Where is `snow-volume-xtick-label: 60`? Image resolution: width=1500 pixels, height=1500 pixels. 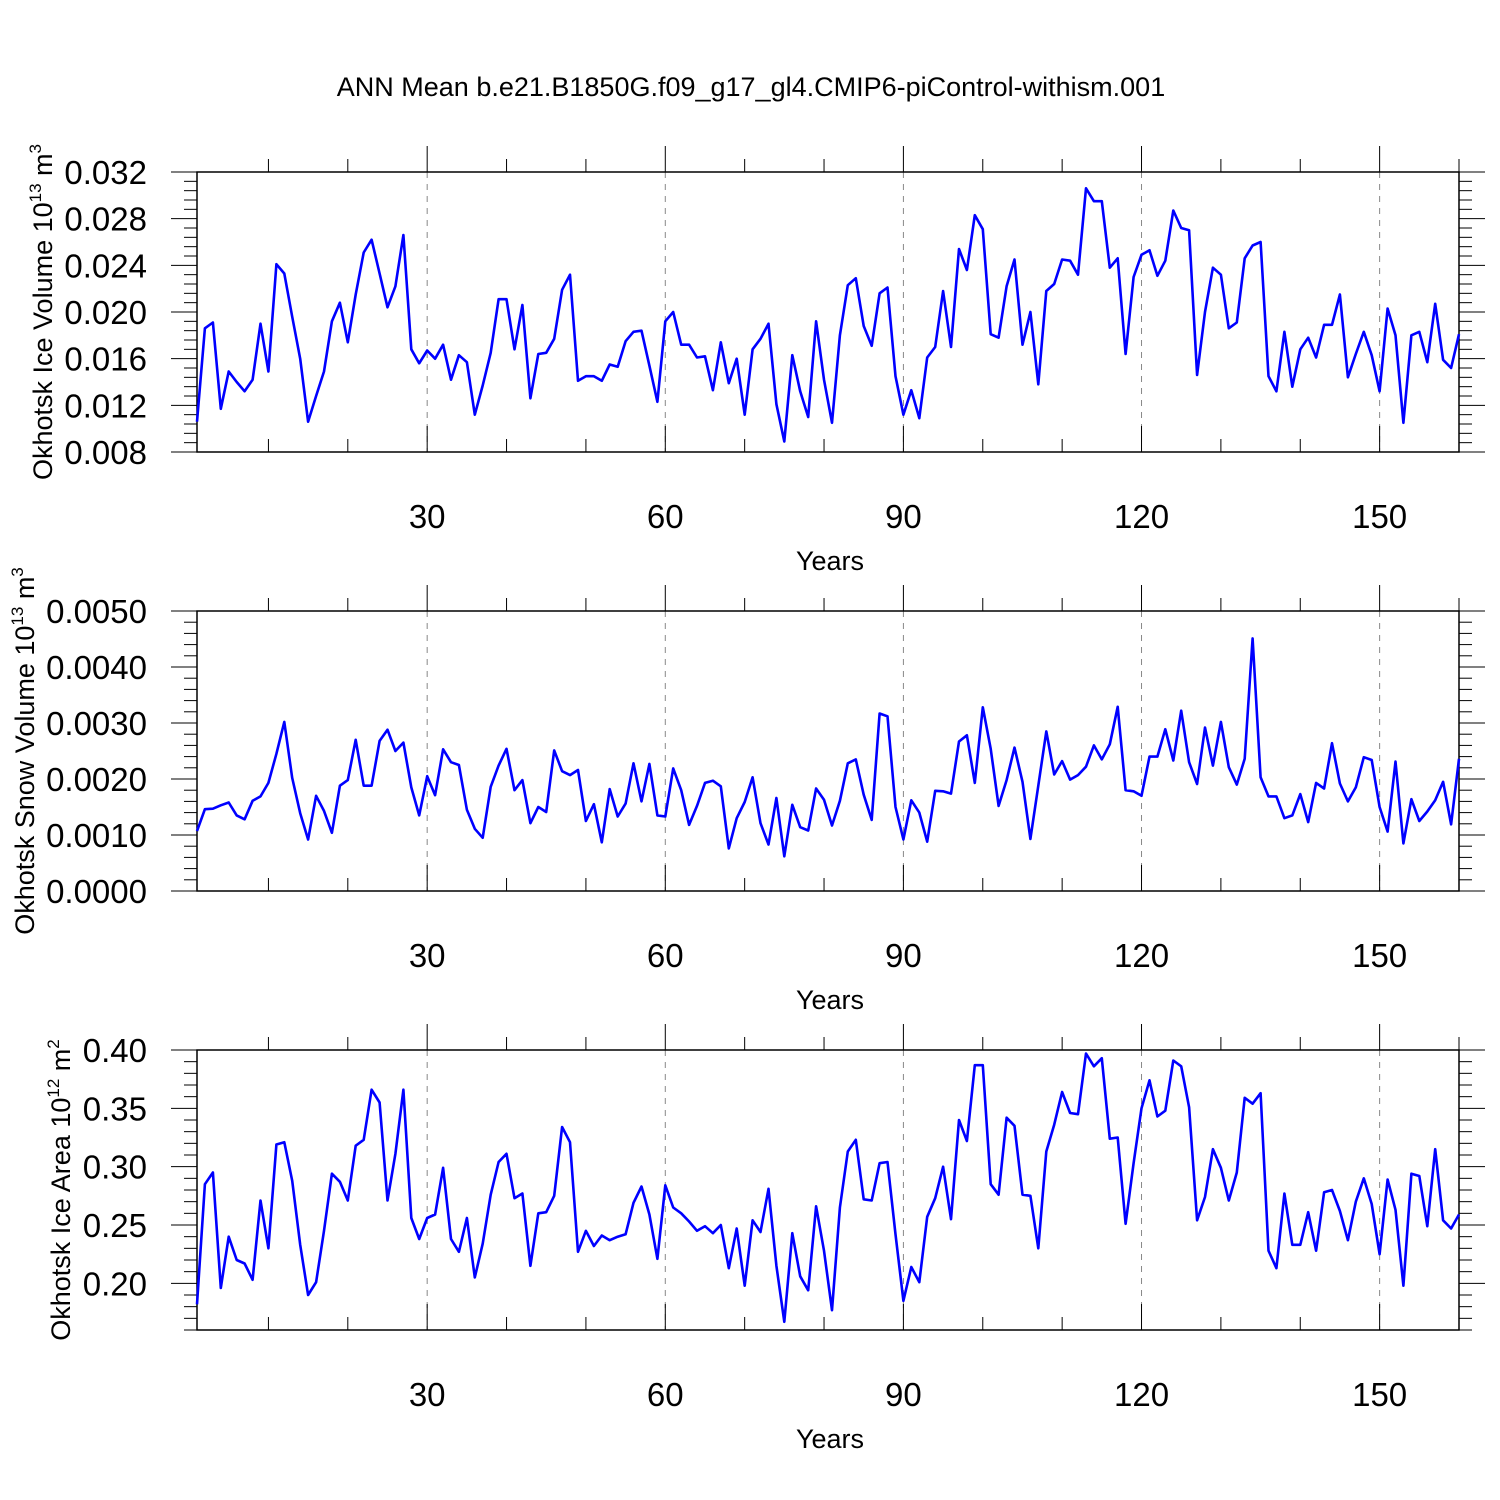
snow-volume-xtick-label: 60 is located at coordinates (665, 955).